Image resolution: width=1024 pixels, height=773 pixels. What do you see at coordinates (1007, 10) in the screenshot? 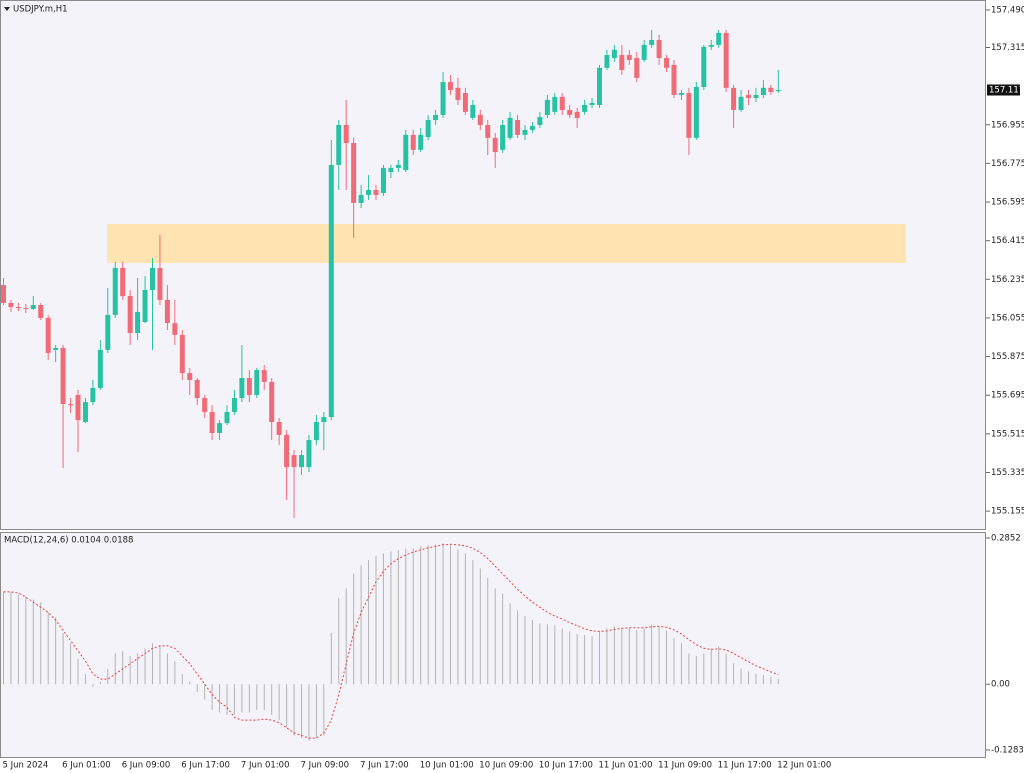
I see `y-tick-label: 157.490` at bounding box center [1007, 10].